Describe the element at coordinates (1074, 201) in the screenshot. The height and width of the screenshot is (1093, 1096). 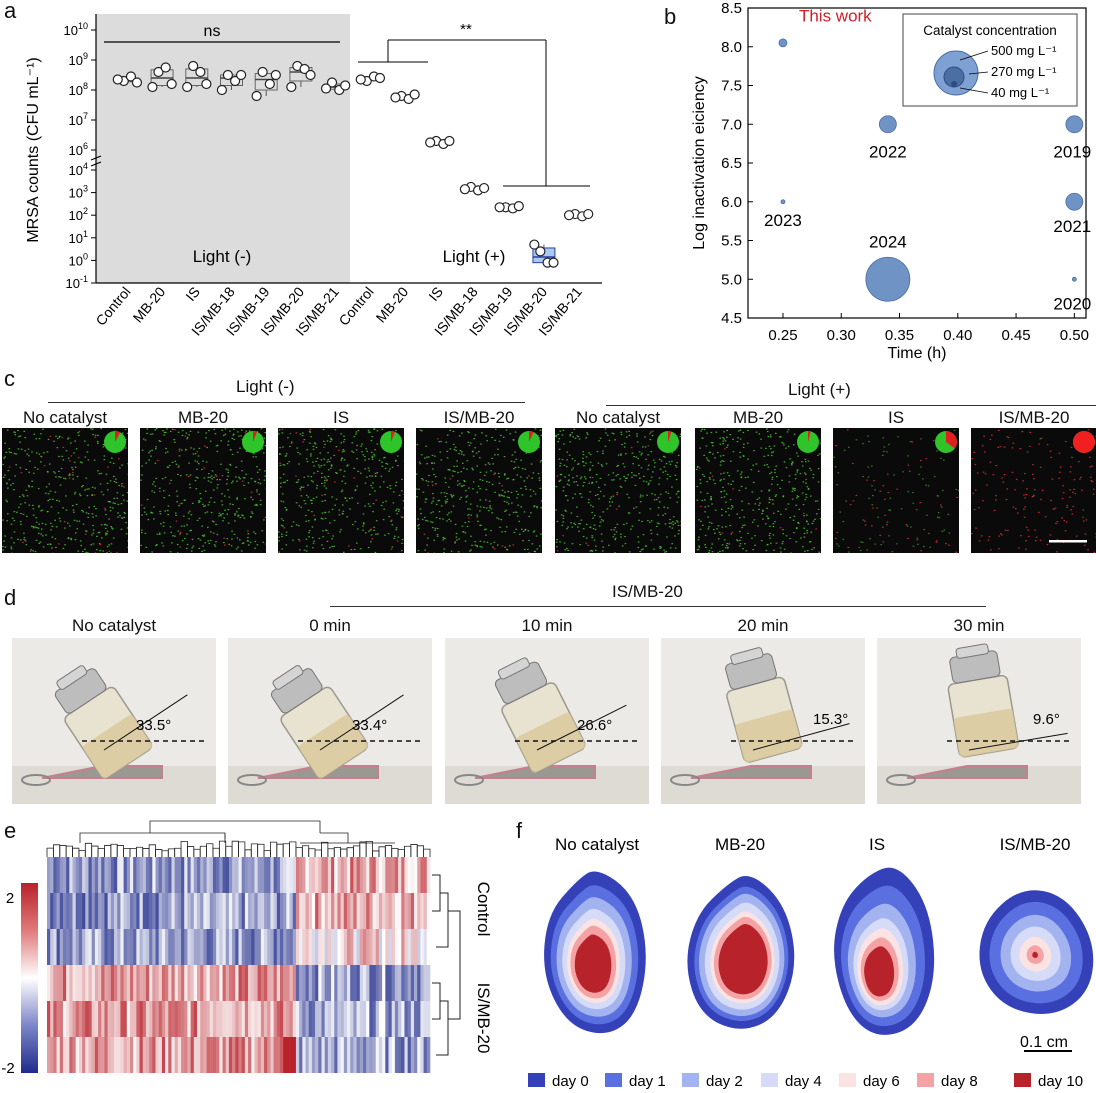
I see `bubble` at that location.